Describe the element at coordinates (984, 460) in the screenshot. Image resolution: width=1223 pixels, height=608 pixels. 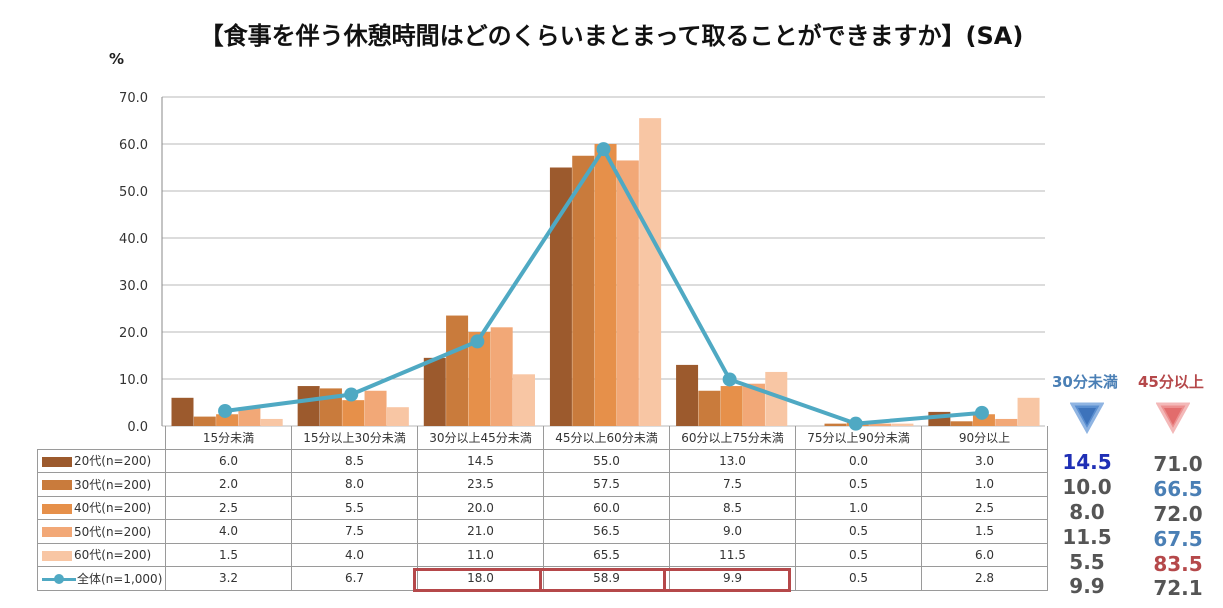
I see `table-cell: 3.0` at that location.